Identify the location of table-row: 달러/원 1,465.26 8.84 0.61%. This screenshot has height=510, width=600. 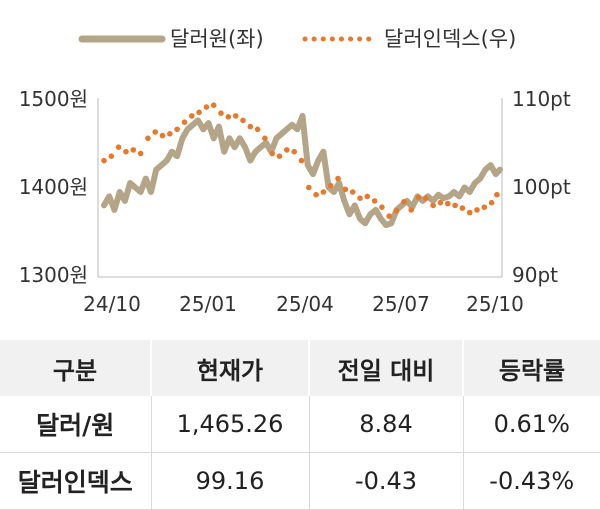
(300, 424).